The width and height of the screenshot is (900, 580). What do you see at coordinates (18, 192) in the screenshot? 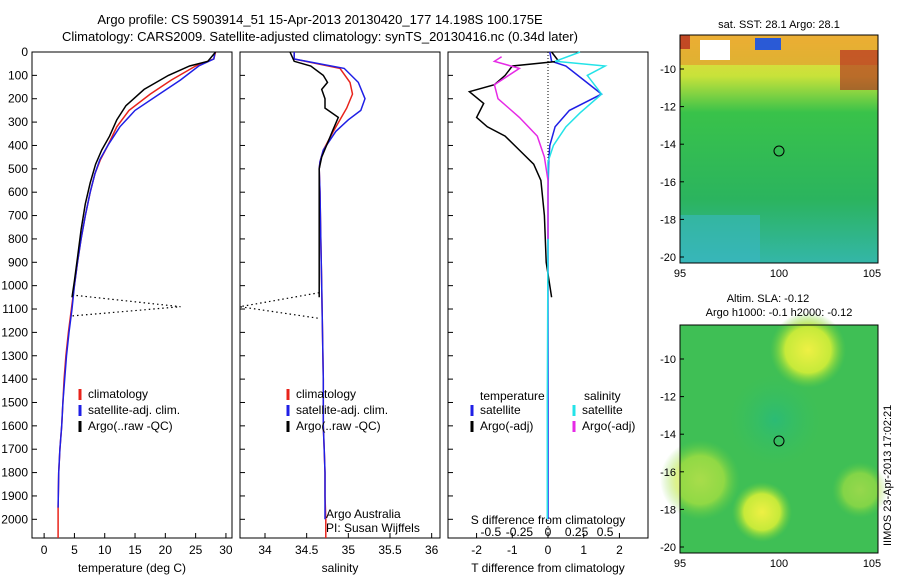
I see `y-tick-label: 600` at bounding box center [18, 192].